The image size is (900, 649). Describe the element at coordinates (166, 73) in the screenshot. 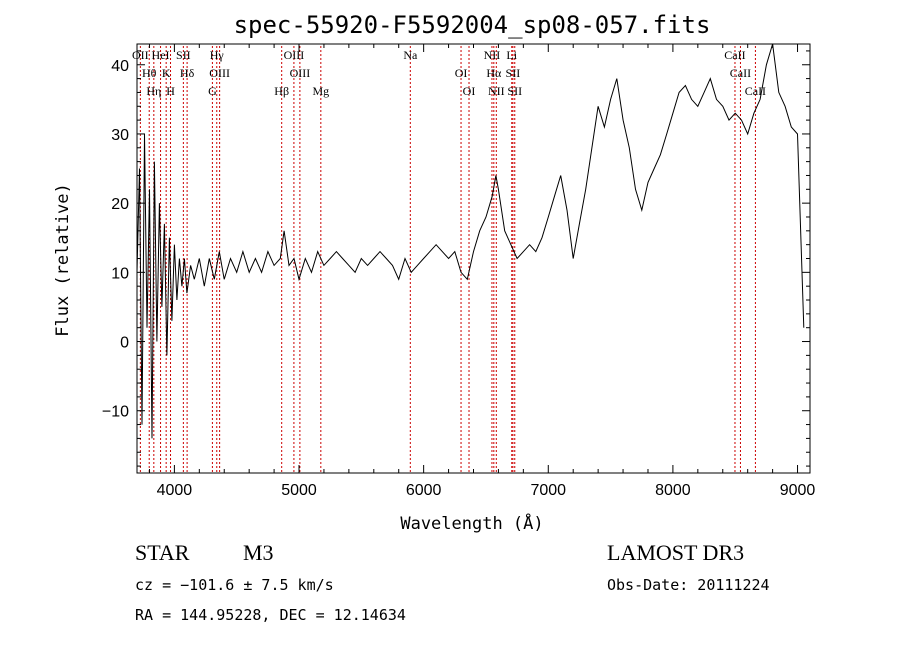

I see `line-label-4: K` at that location.